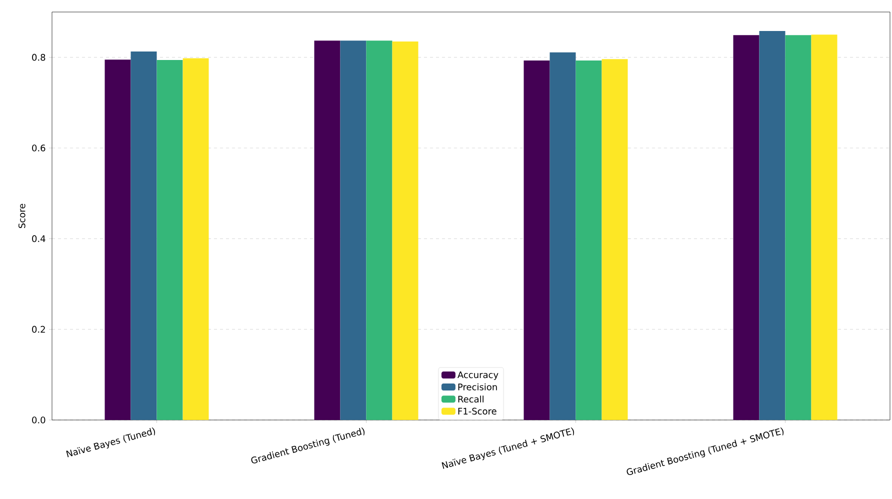  Describe the element at coordinates (705, 451) in the screenshot. I see `x-tick-label: Gradient Boosting (Tuned + SMOTE)` at that location.